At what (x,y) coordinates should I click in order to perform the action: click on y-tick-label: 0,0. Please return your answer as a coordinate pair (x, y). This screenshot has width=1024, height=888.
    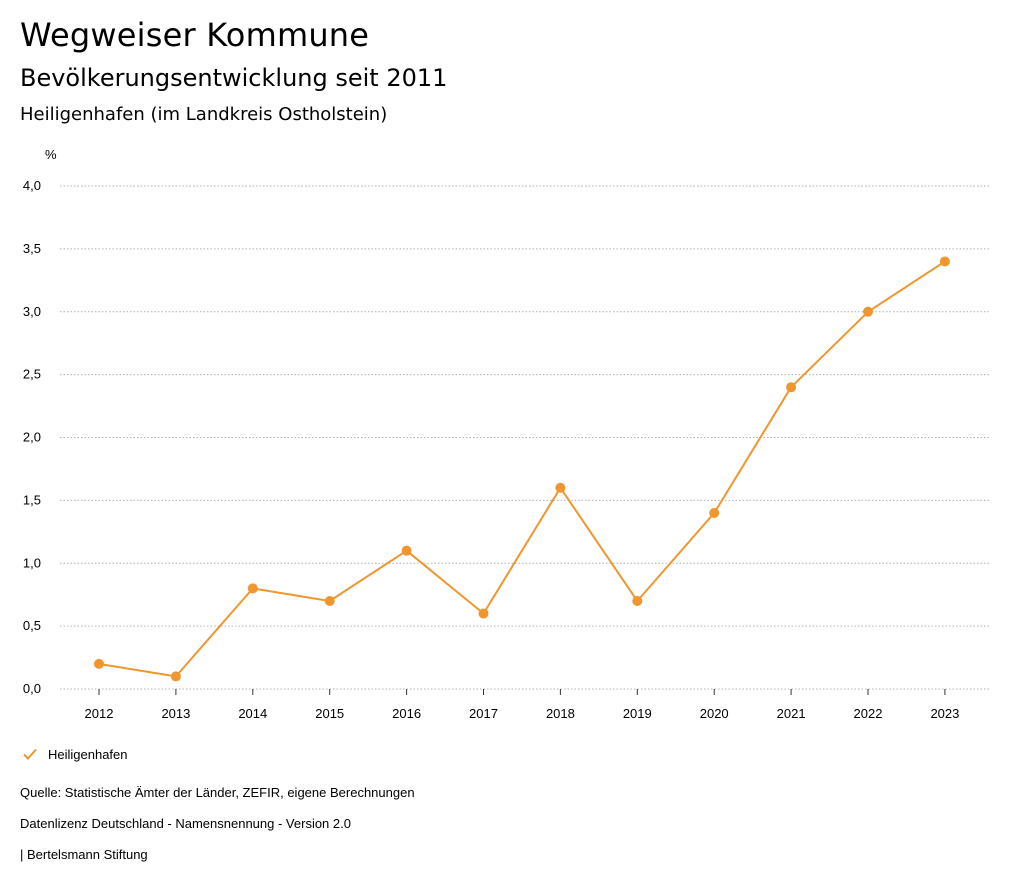
    Looking at the image, I should click on (32, 688).